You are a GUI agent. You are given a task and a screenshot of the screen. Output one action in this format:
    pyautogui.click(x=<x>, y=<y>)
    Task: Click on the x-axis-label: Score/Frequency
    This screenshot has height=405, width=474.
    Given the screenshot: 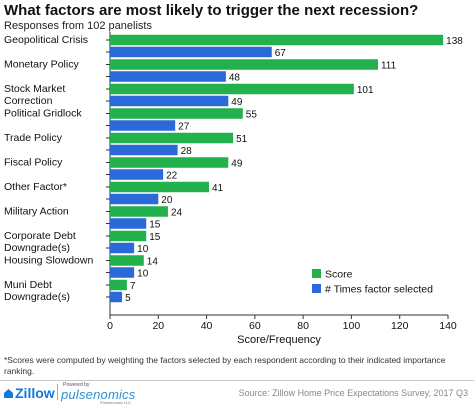 What is the action you would take?
    pyautogui.click(x=279, y=340)
    